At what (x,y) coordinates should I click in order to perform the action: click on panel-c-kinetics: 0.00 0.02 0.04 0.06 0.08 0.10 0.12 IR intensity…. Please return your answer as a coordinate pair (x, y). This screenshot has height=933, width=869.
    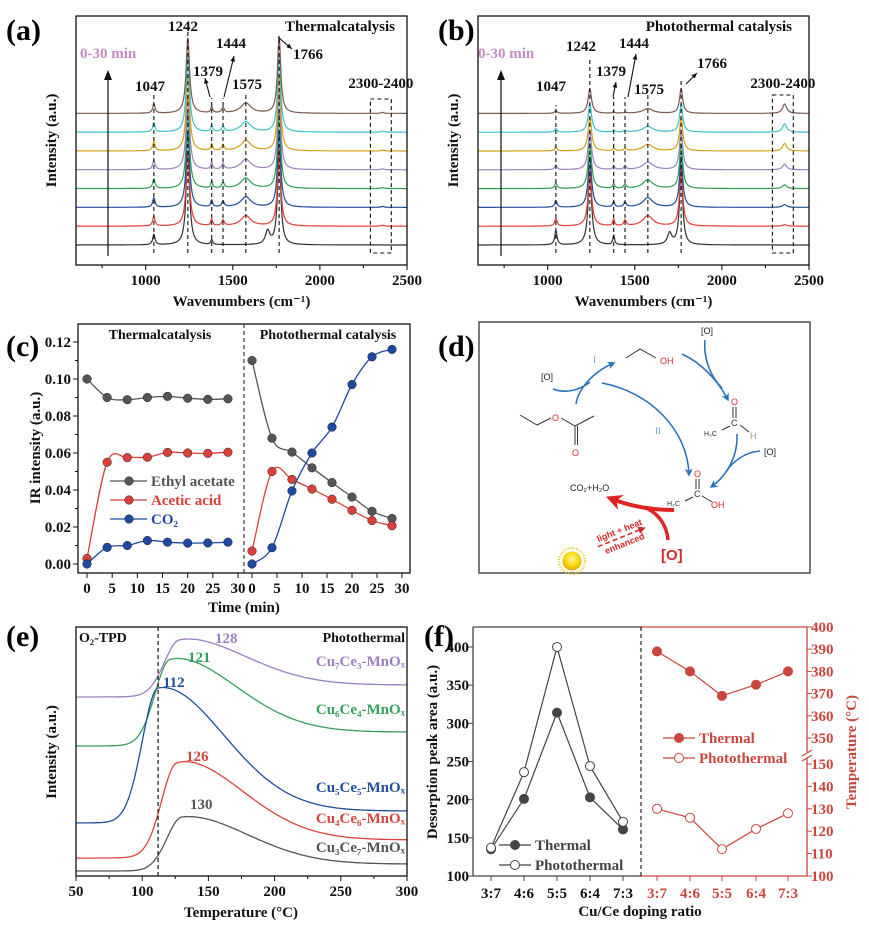
    Looking at the image, I should click on (219, 469).